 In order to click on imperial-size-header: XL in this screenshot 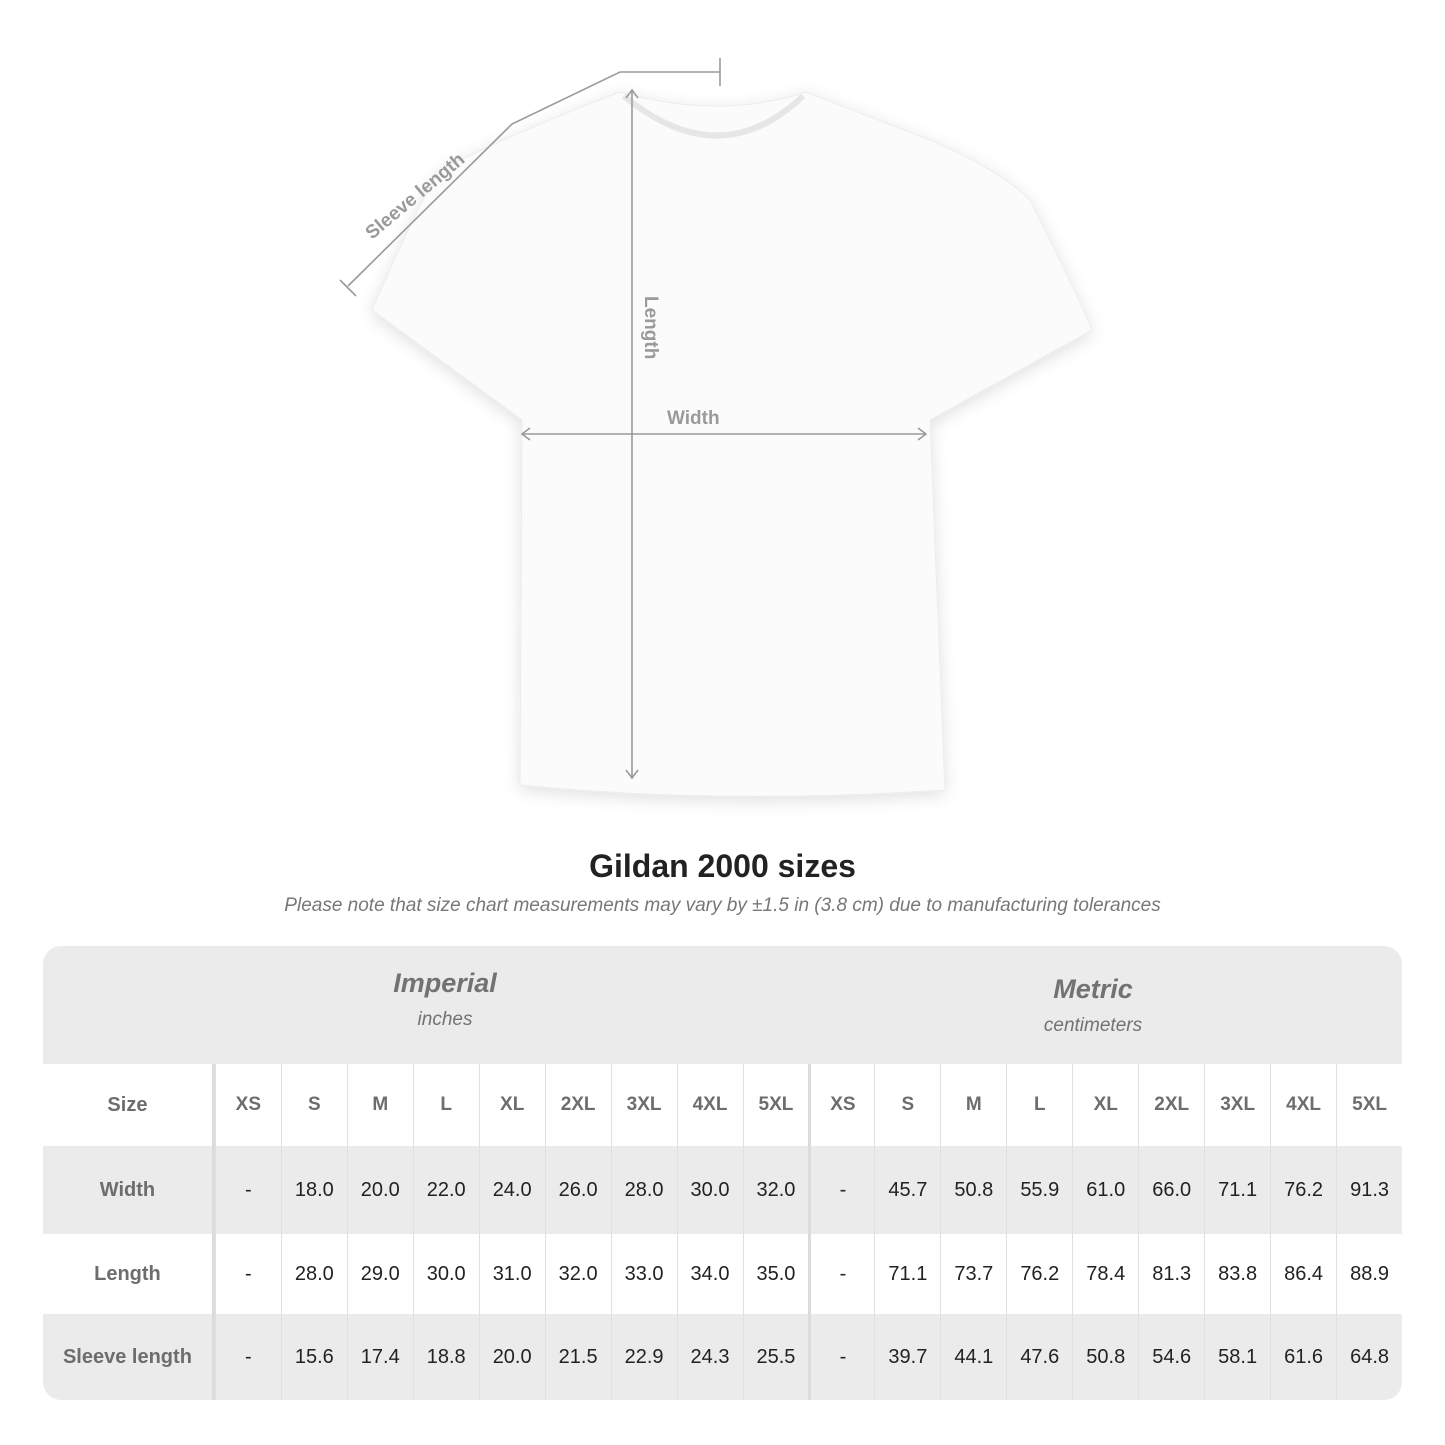, I will do `click(511, 1105)`.